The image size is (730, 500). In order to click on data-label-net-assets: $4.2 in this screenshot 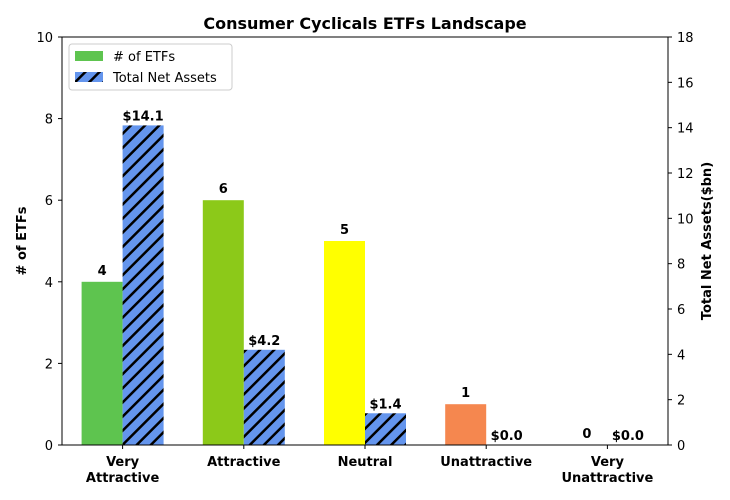, I will do `click(264, 341)`.